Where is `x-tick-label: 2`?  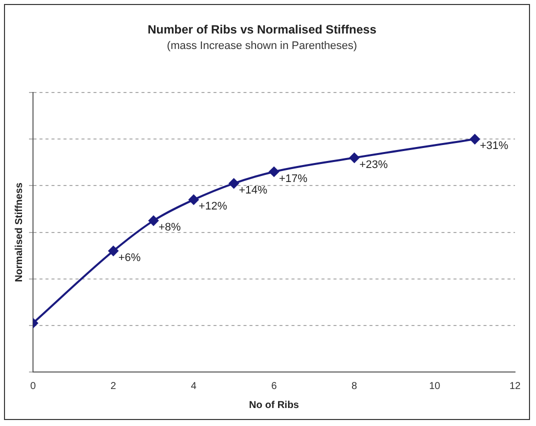 x-tick-label: 2 is located at coordinates (113, 386).